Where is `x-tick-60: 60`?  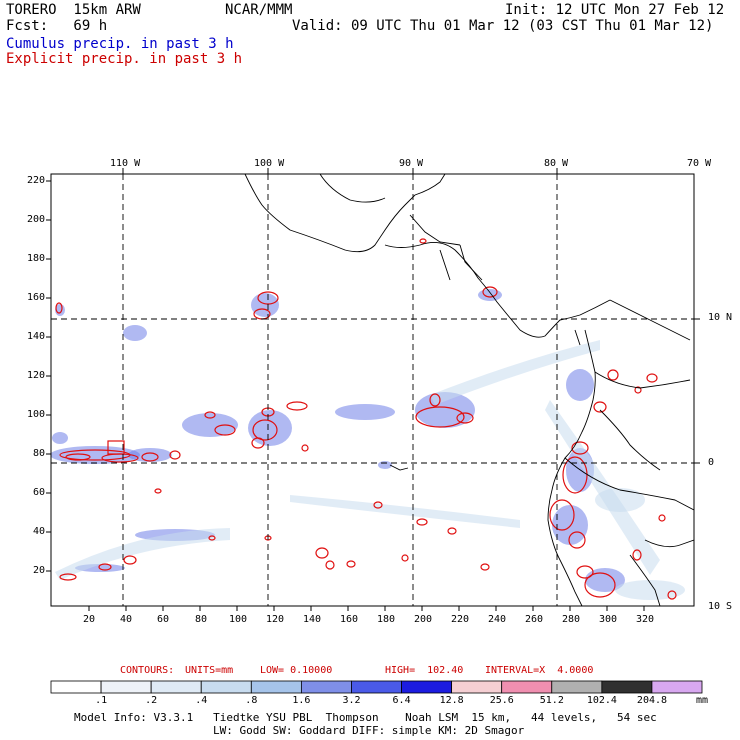 x-tick-60: 60 is located at coordinates (163, 619).